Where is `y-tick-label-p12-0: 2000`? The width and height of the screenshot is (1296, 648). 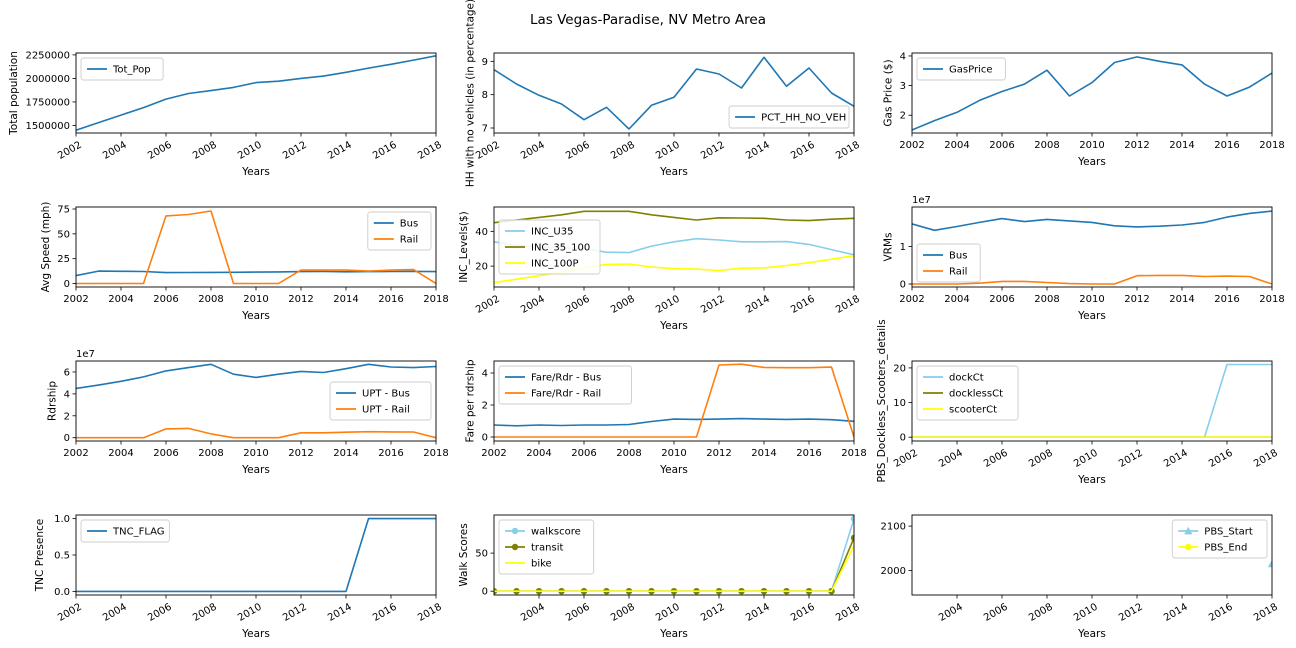
y-tick-label-p12-0: 2000 is located at coordinates (893, 571).